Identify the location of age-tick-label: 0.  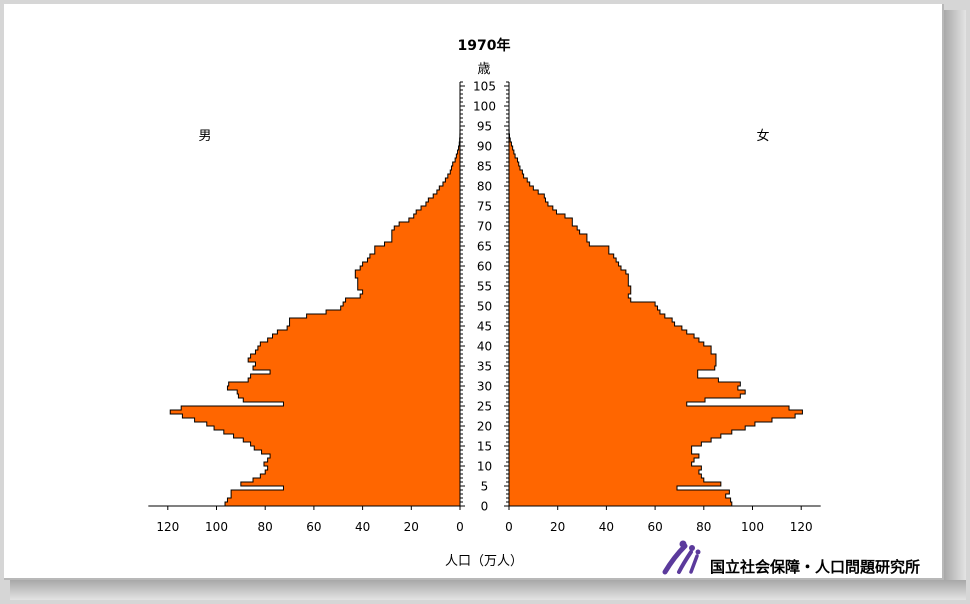
(485, 507).